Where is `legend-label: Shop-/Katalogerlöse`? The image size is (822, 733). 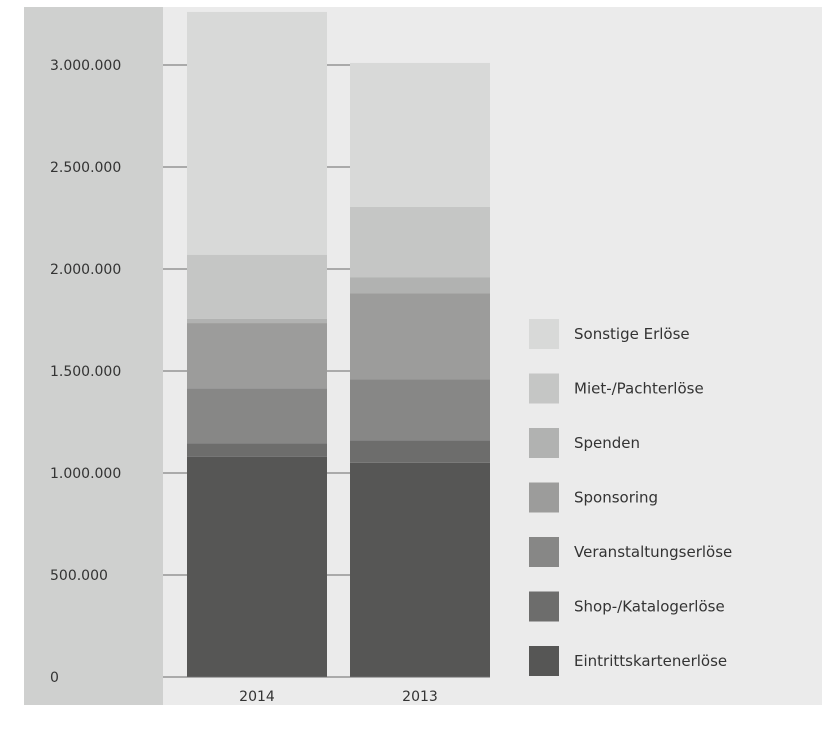 legend-label: Shop-/Katalogerlöse is located at coordinates (649, 607).